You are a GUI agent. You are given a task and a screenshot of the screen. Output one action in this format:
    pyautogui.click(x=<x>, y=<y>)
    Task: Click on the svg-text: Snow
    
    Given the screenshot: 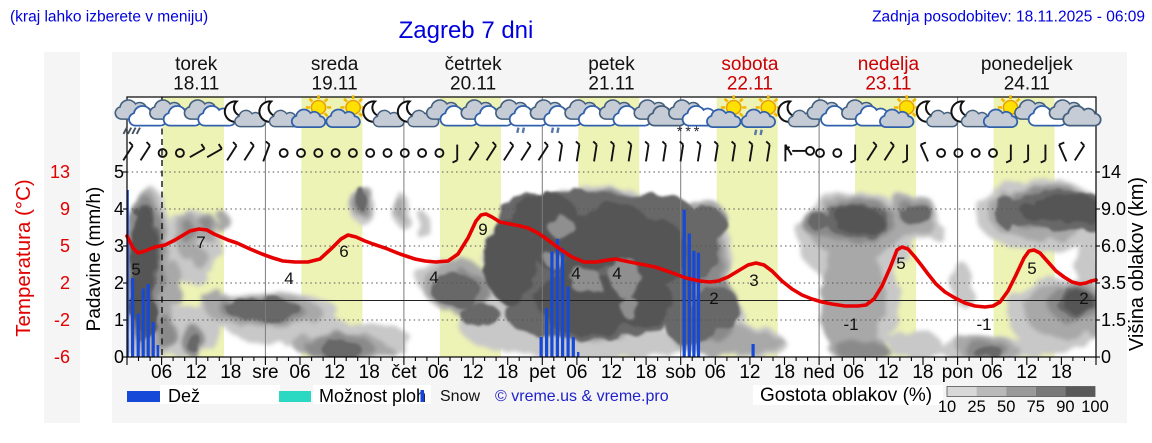 What is the action you would take?
    pyautogui.click(x=460, y=396)
    